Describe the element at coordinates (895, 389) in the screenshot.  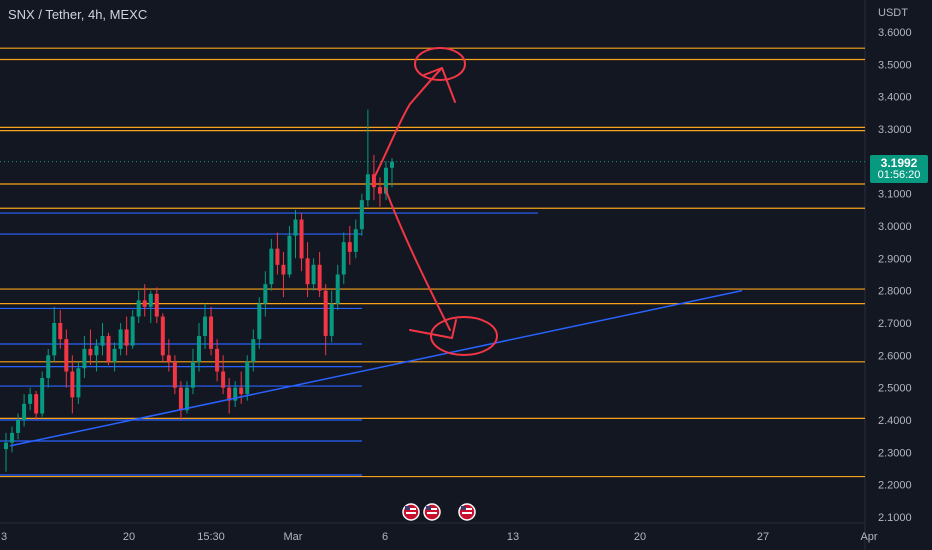
I see `price-tick-label: 2.5000` at that location.